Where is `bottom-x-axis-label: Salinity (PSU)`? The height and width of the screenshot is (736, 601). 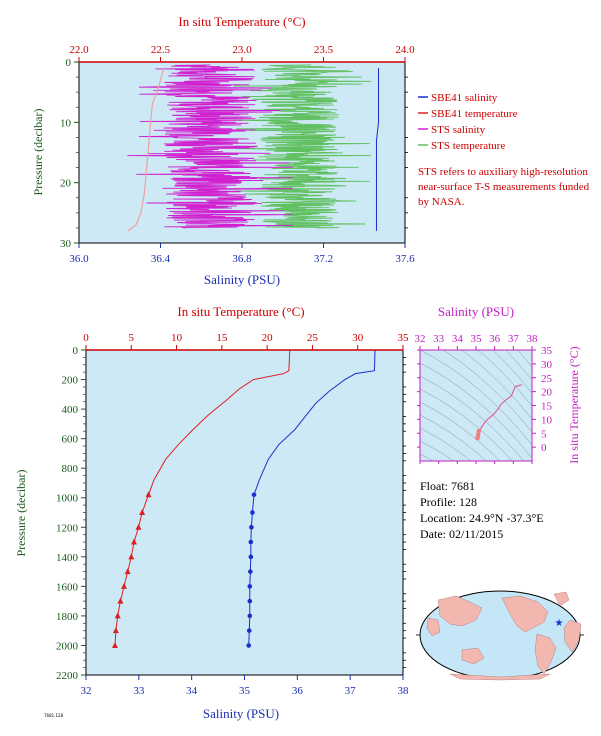
bottom-x-axis-label: Salinity (PSU) is located at coordinates (241, 713).